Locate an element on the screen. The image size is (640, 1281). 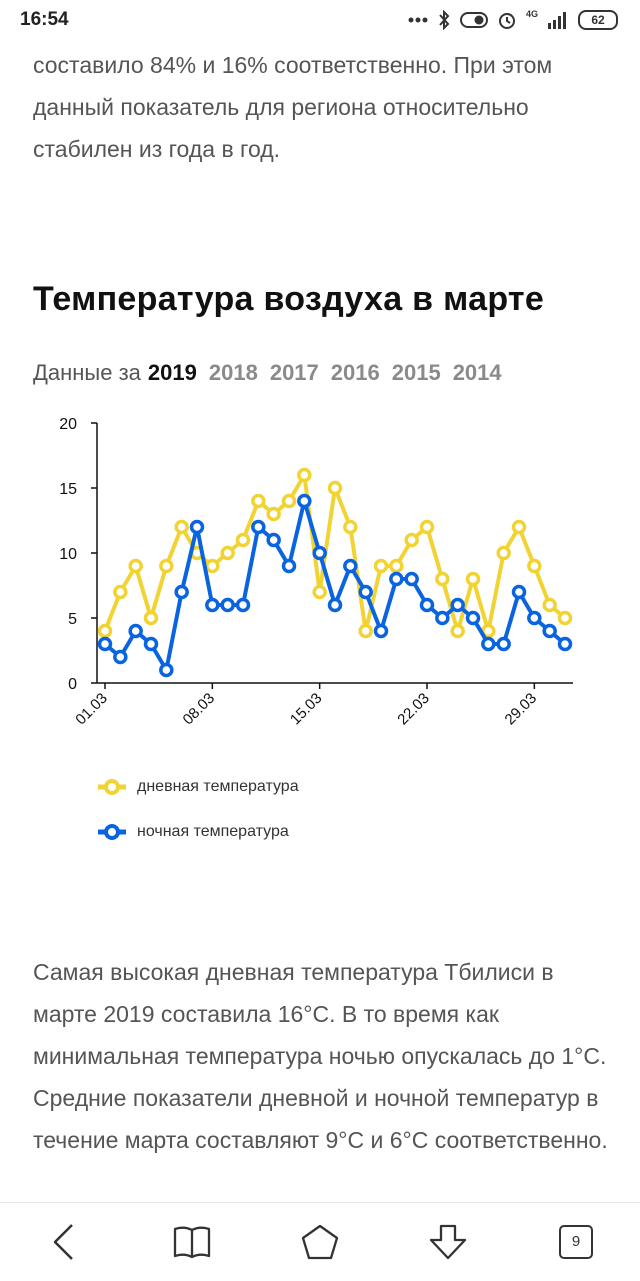
bluetooth-icon is located at coordinates (444, 20).